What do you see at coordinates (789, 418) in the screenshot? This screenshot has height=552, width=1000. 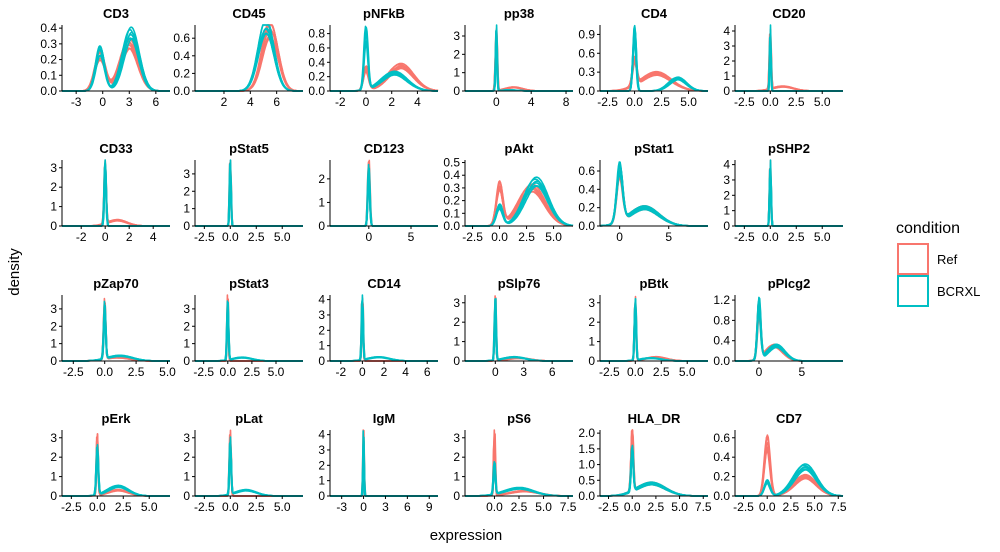 I see `panel-title: CD7` at bounding box center [789, 418].